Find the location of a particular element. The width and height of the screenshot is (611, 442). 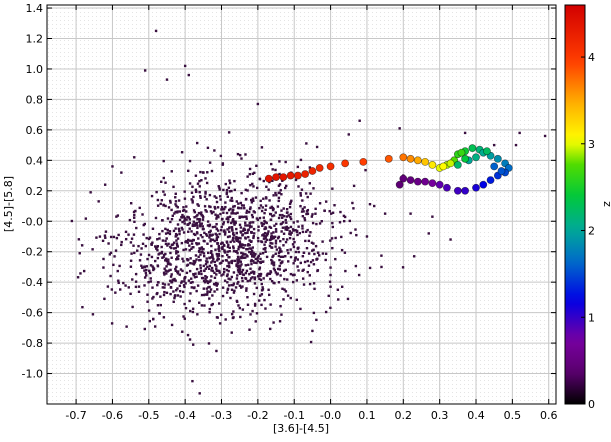

x-tick-label: -0.1 is located at coordinates (293, 415).